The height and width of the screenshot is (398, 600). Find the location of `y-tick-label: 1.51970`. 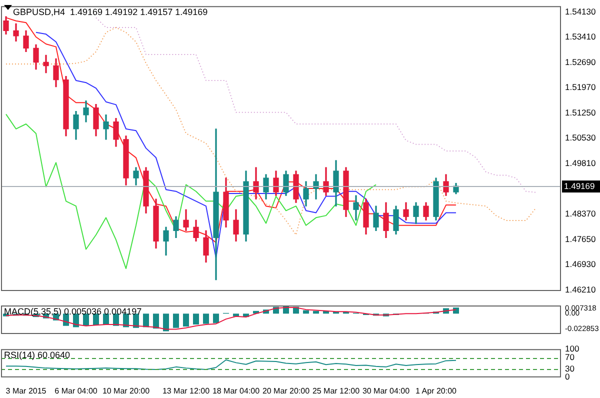

y-tick-label: 1.51970 is located at coordinates (580, 87).